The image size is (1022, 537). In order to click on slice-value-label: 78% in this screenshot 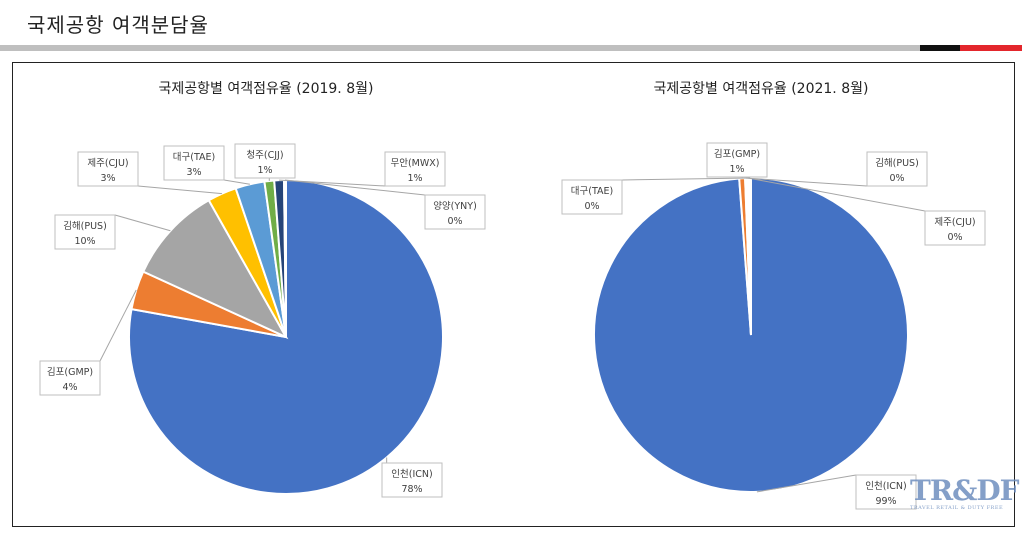, I will do `click(411, 489)`.